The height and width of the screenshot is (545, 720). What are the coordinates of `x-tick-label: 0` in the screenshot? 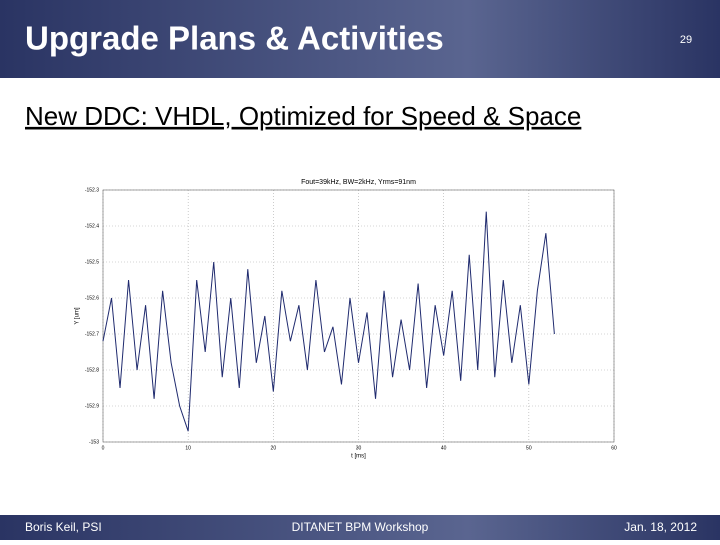 It's located at (103, 448).